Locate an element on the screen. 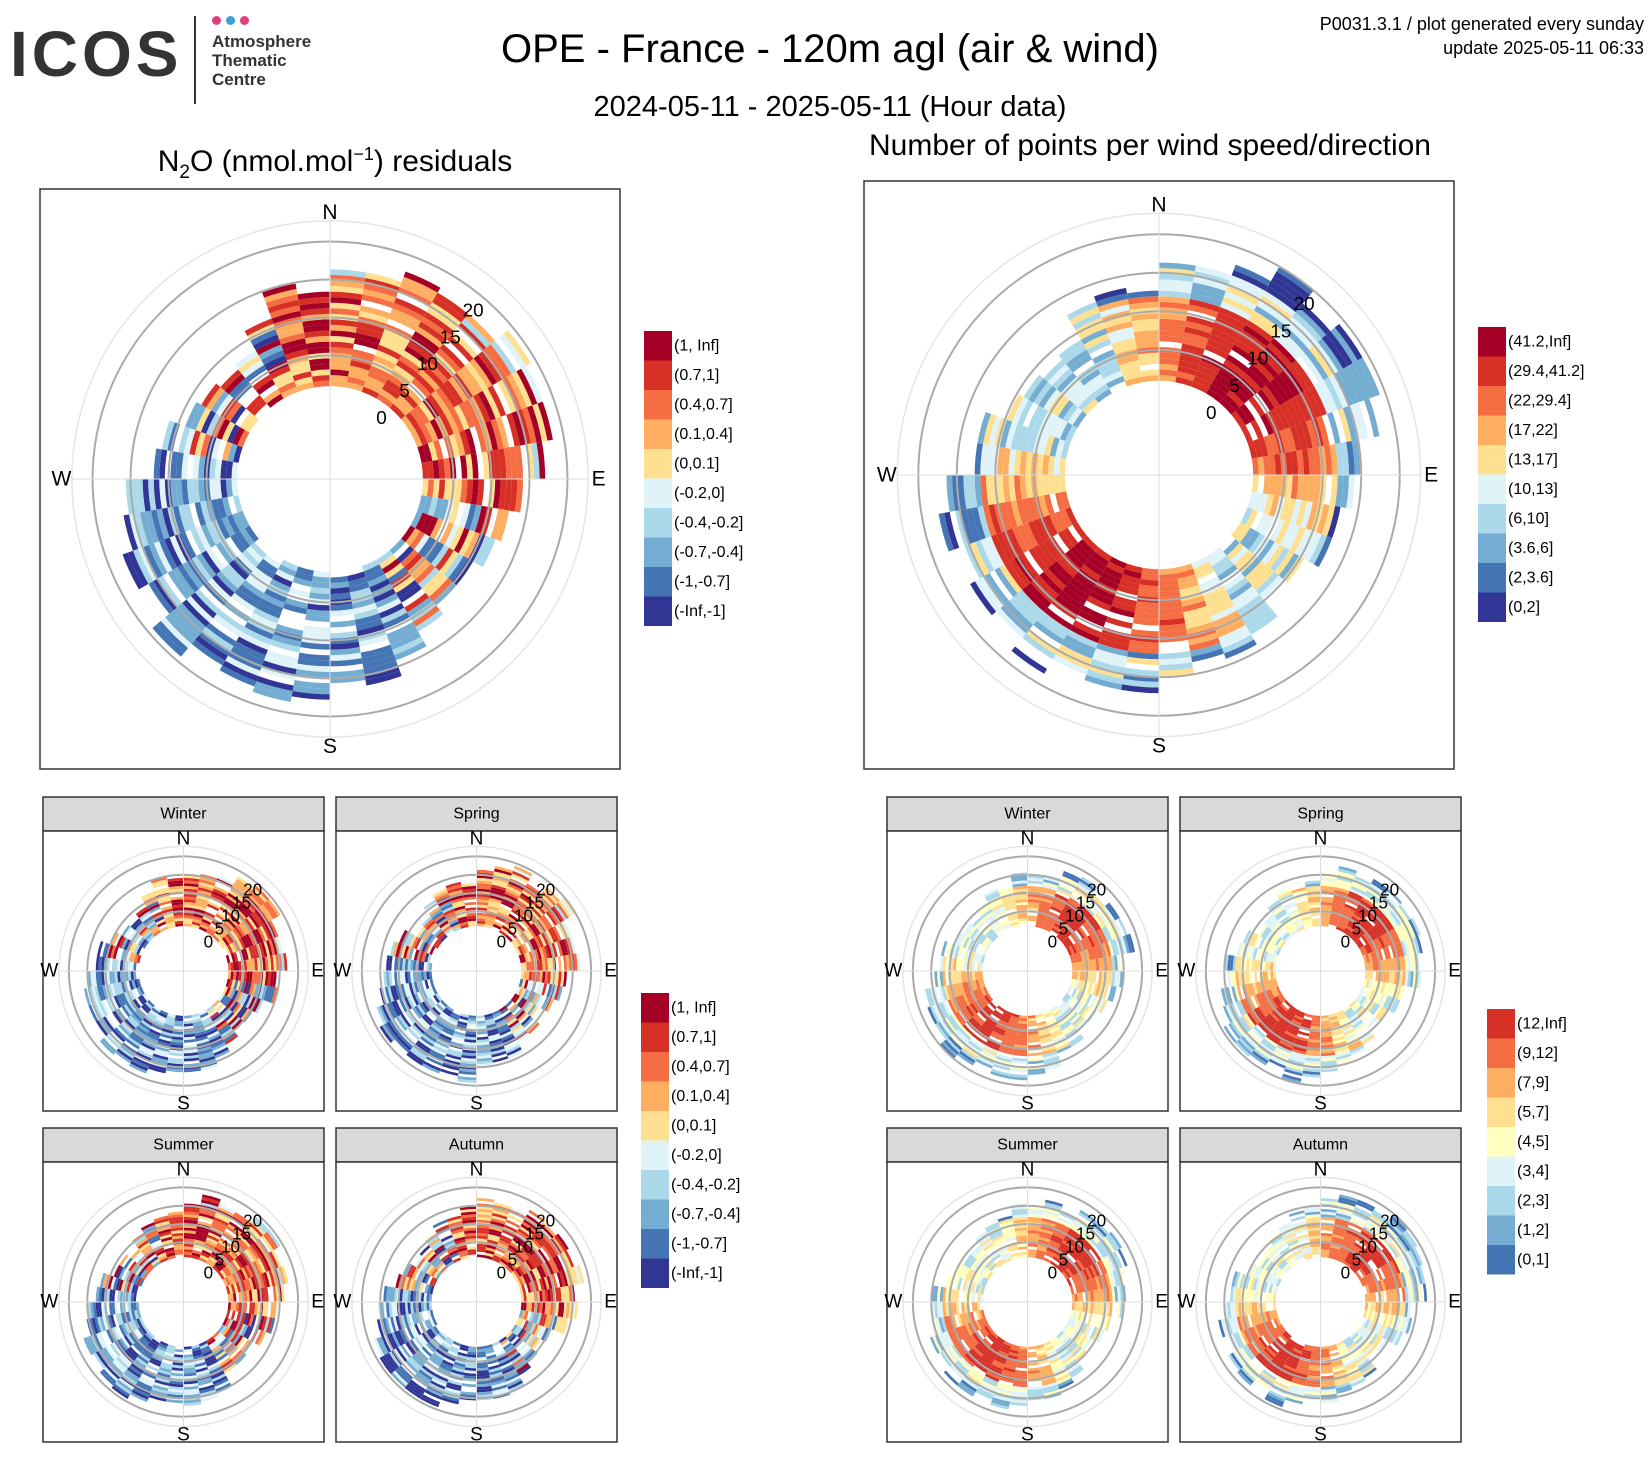 Image resolution: width=1650 pixels, height=1470 pixels. compass-e-label: E is located at coordinates (1431, 475).